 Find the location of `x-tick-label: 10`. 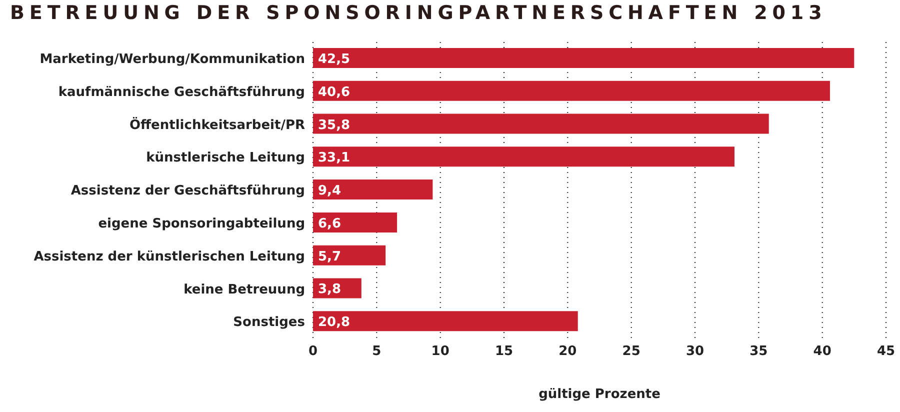

x-tick-label: 10 is located at coordinates (440, 352).